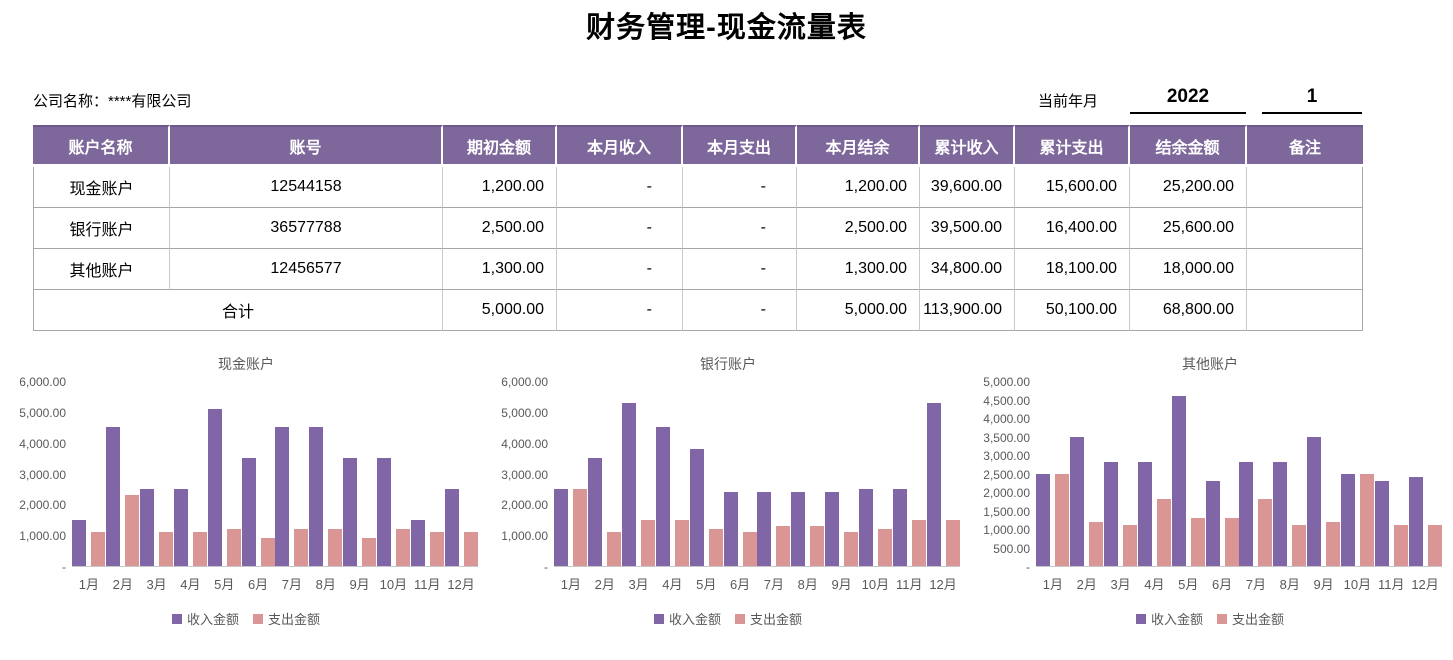 The height and width of the screenshot is (660, 1453). I want to click on x-tick-label: 10月, so click(393, 584).